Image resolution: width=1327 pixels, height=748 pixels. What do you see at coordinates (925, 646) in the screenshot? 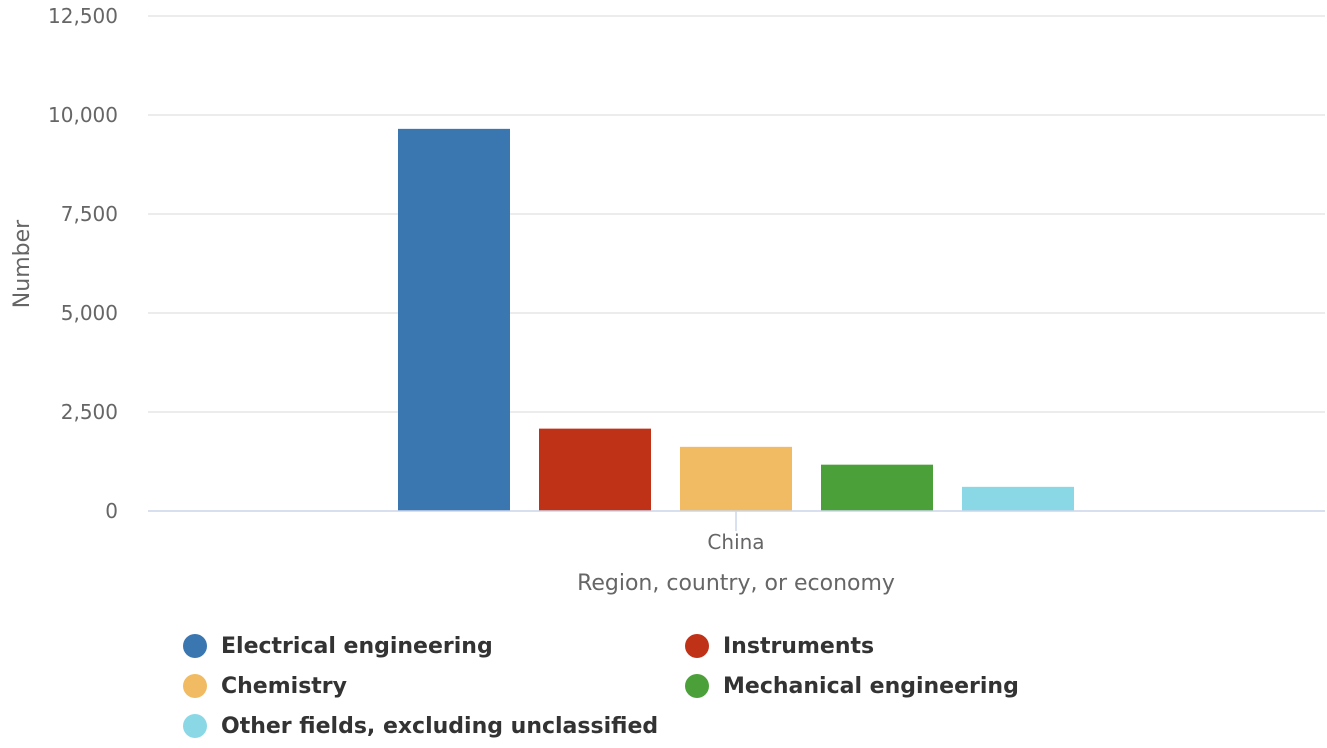
I see `legend-item-instruments: Instruments` at bounding box center [925, 646].